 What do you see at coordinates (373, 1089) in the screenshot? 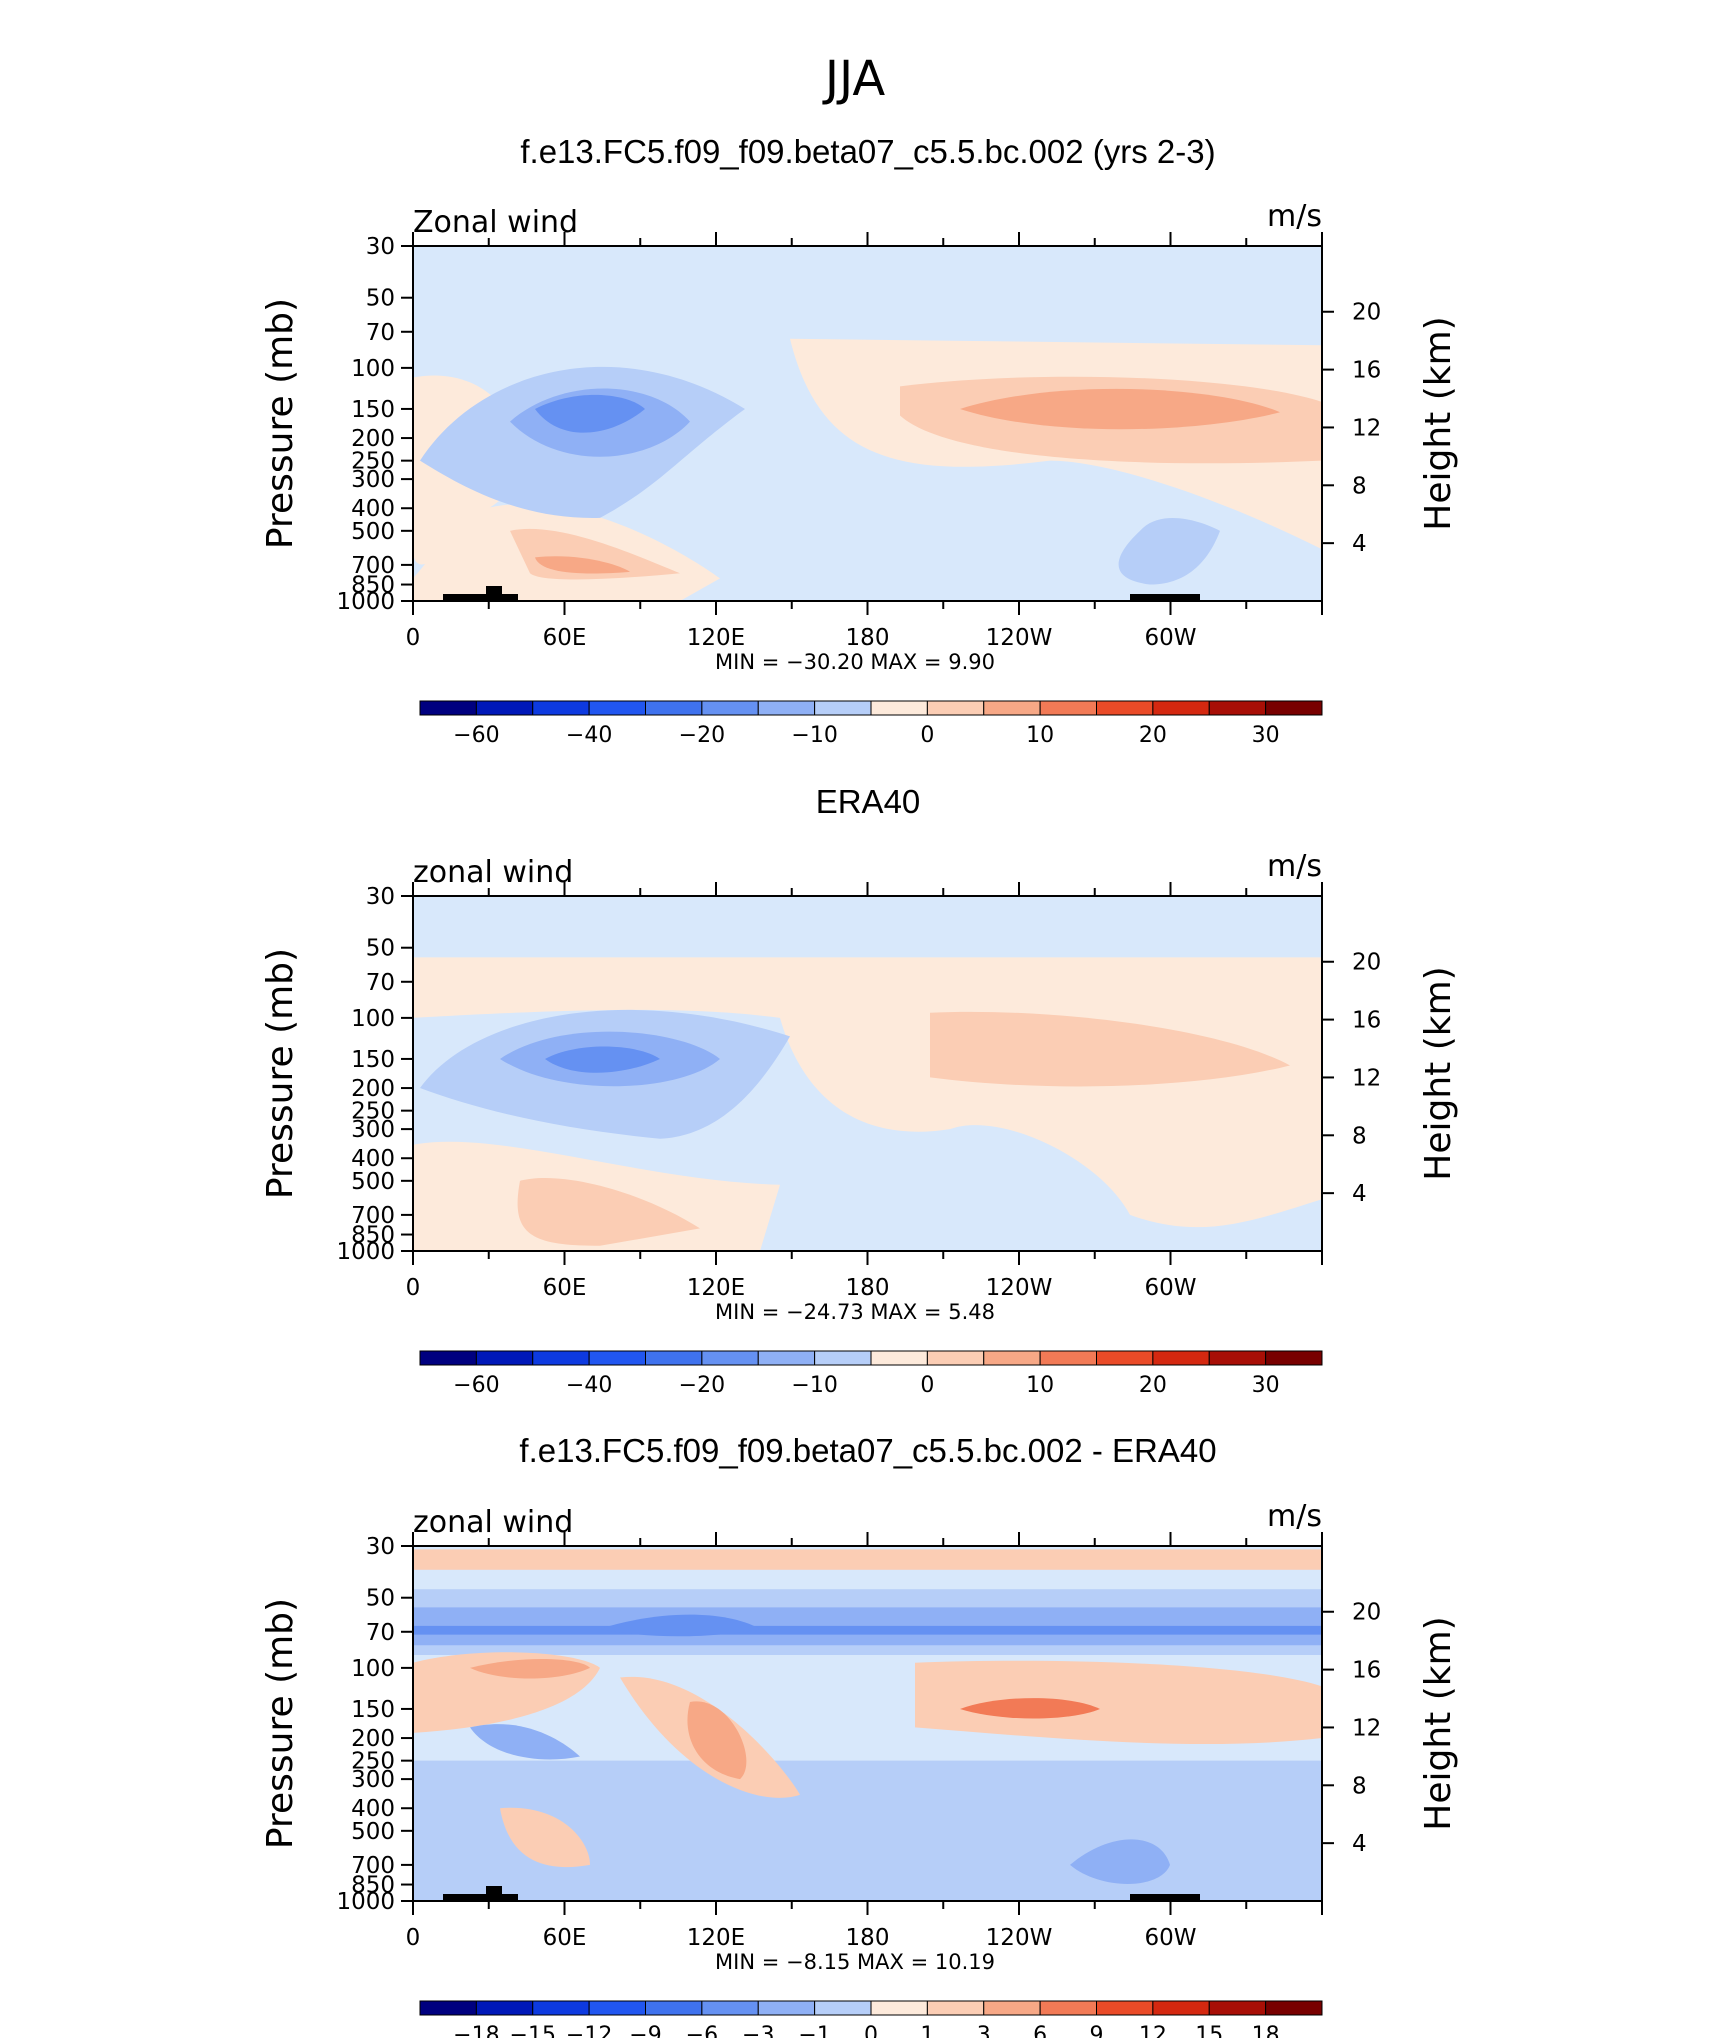
I see `y-tick-label: 200` at bounding box center [373, 1089].